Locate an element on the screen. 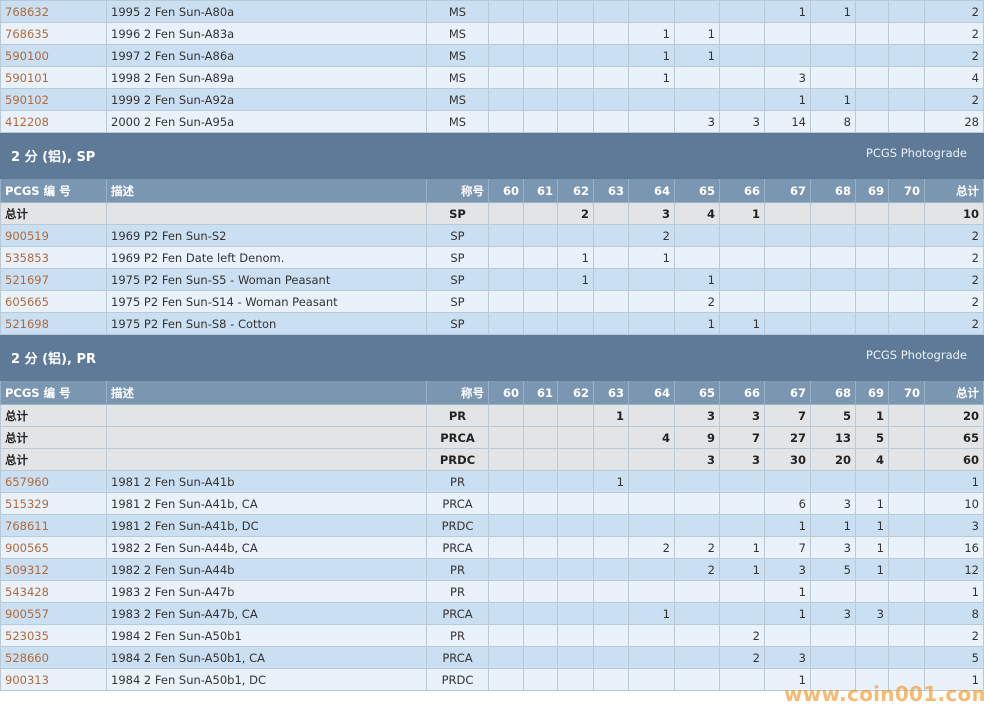 Image resolution: width=984 pixels, height=722 pixels. pcgs-id-link: 590102 is located at coordinates (53, 99).